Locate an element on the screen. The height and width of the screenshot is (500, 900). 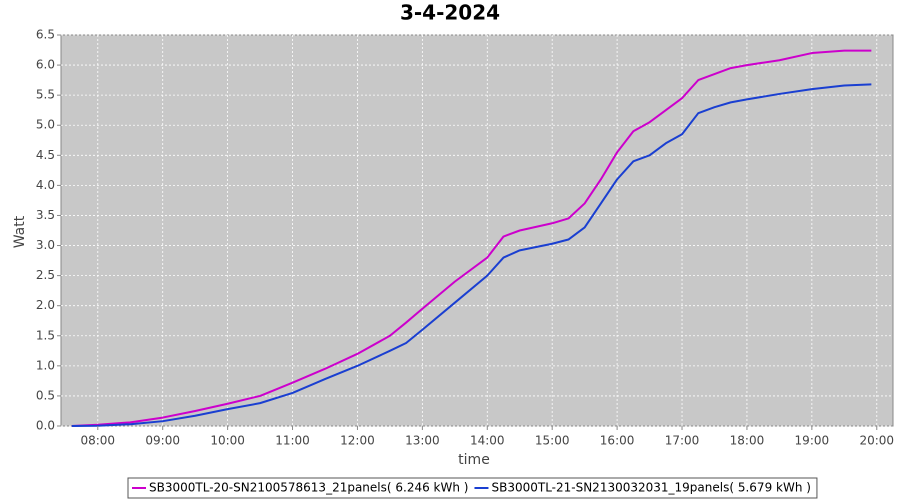
x-tick-label: 08:00 is located at coordinates (97, 441).